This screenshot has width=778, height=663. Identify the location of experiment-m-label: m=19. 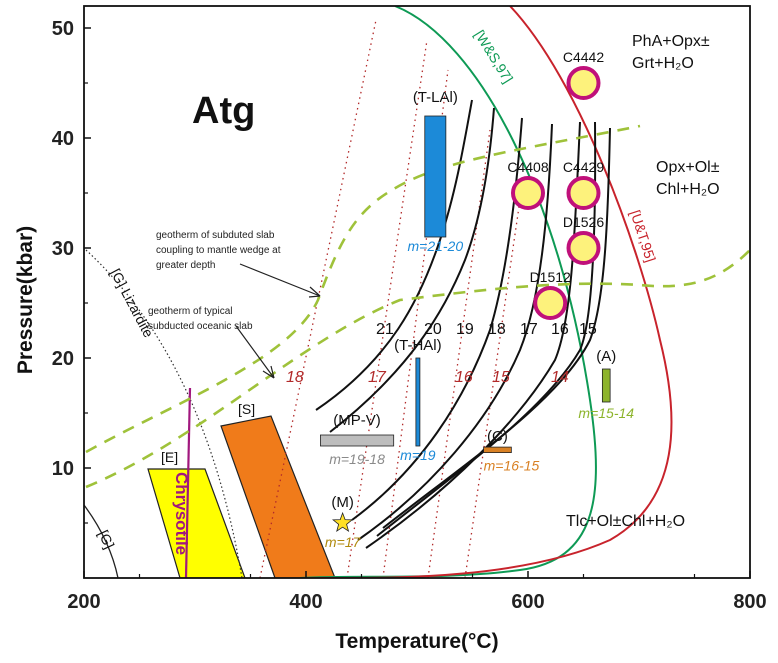
(418, 455).